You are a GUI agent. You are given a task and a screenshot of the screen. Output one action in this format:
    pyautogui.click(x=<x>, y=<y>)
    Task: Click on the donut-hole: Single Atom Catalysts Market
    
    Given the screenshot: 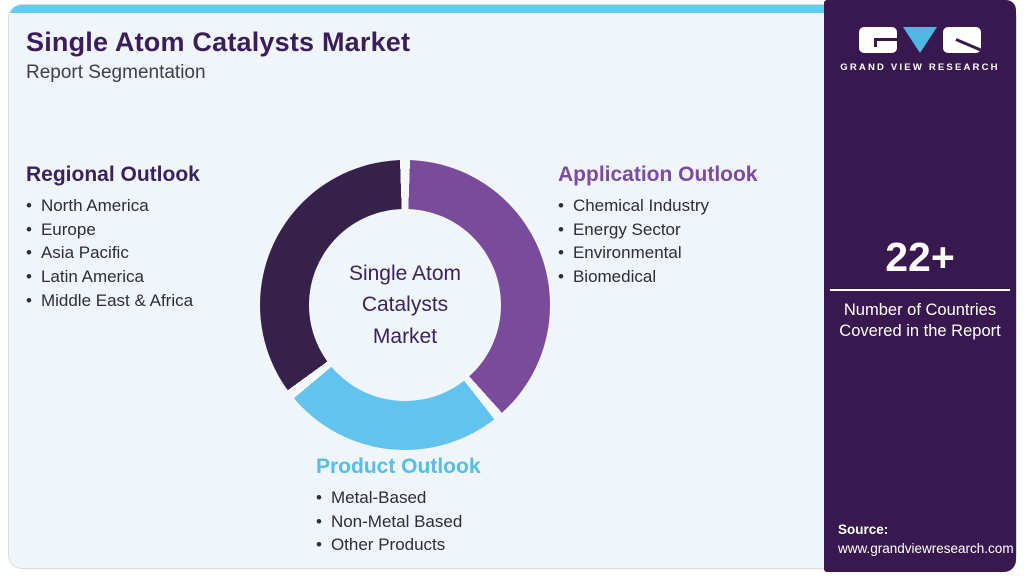 What is the action you would take?
    pyautogui.click(x=405, y=305)
    